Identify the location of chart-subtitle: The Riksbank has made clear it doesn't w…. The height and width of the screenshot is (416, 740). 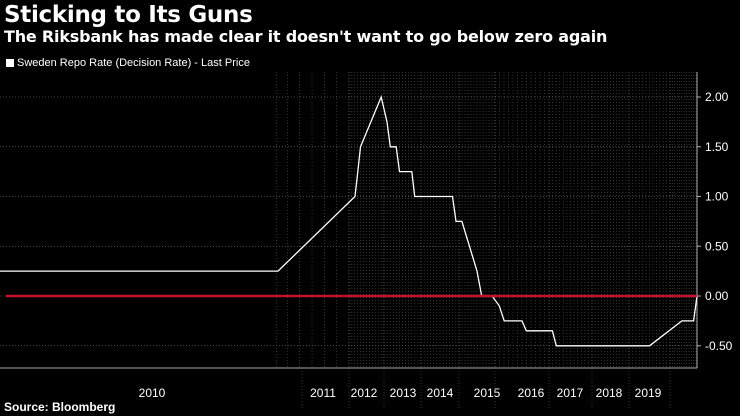
(306, 36).